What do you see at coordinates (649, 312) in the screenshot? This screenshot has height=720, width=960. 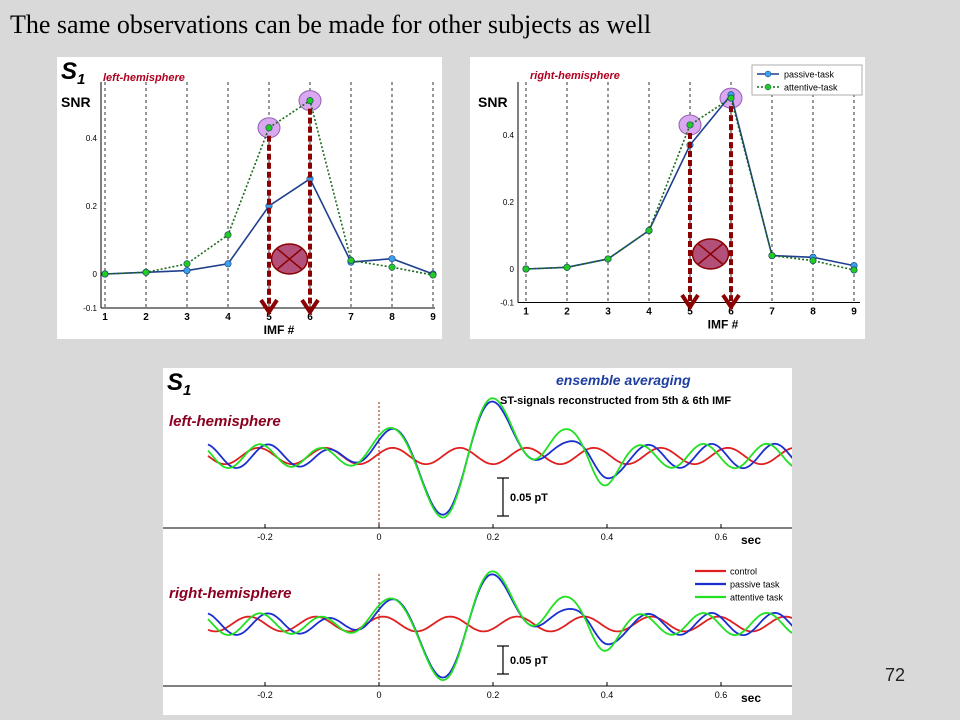 I see `right-x-tick-label: 4` at bounding box center [649, 312].